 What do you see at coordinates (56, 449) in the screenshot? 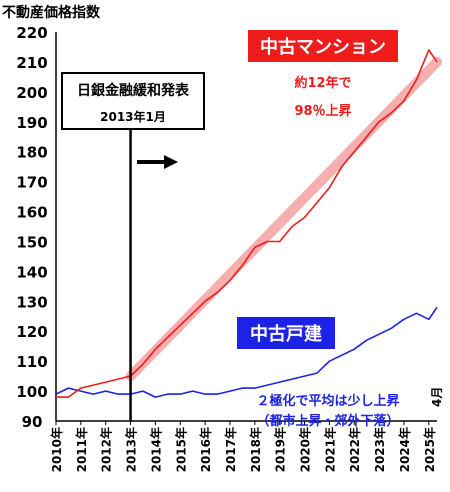
I see `x-tick-label: 2010年` at bounding box center [56, 449].